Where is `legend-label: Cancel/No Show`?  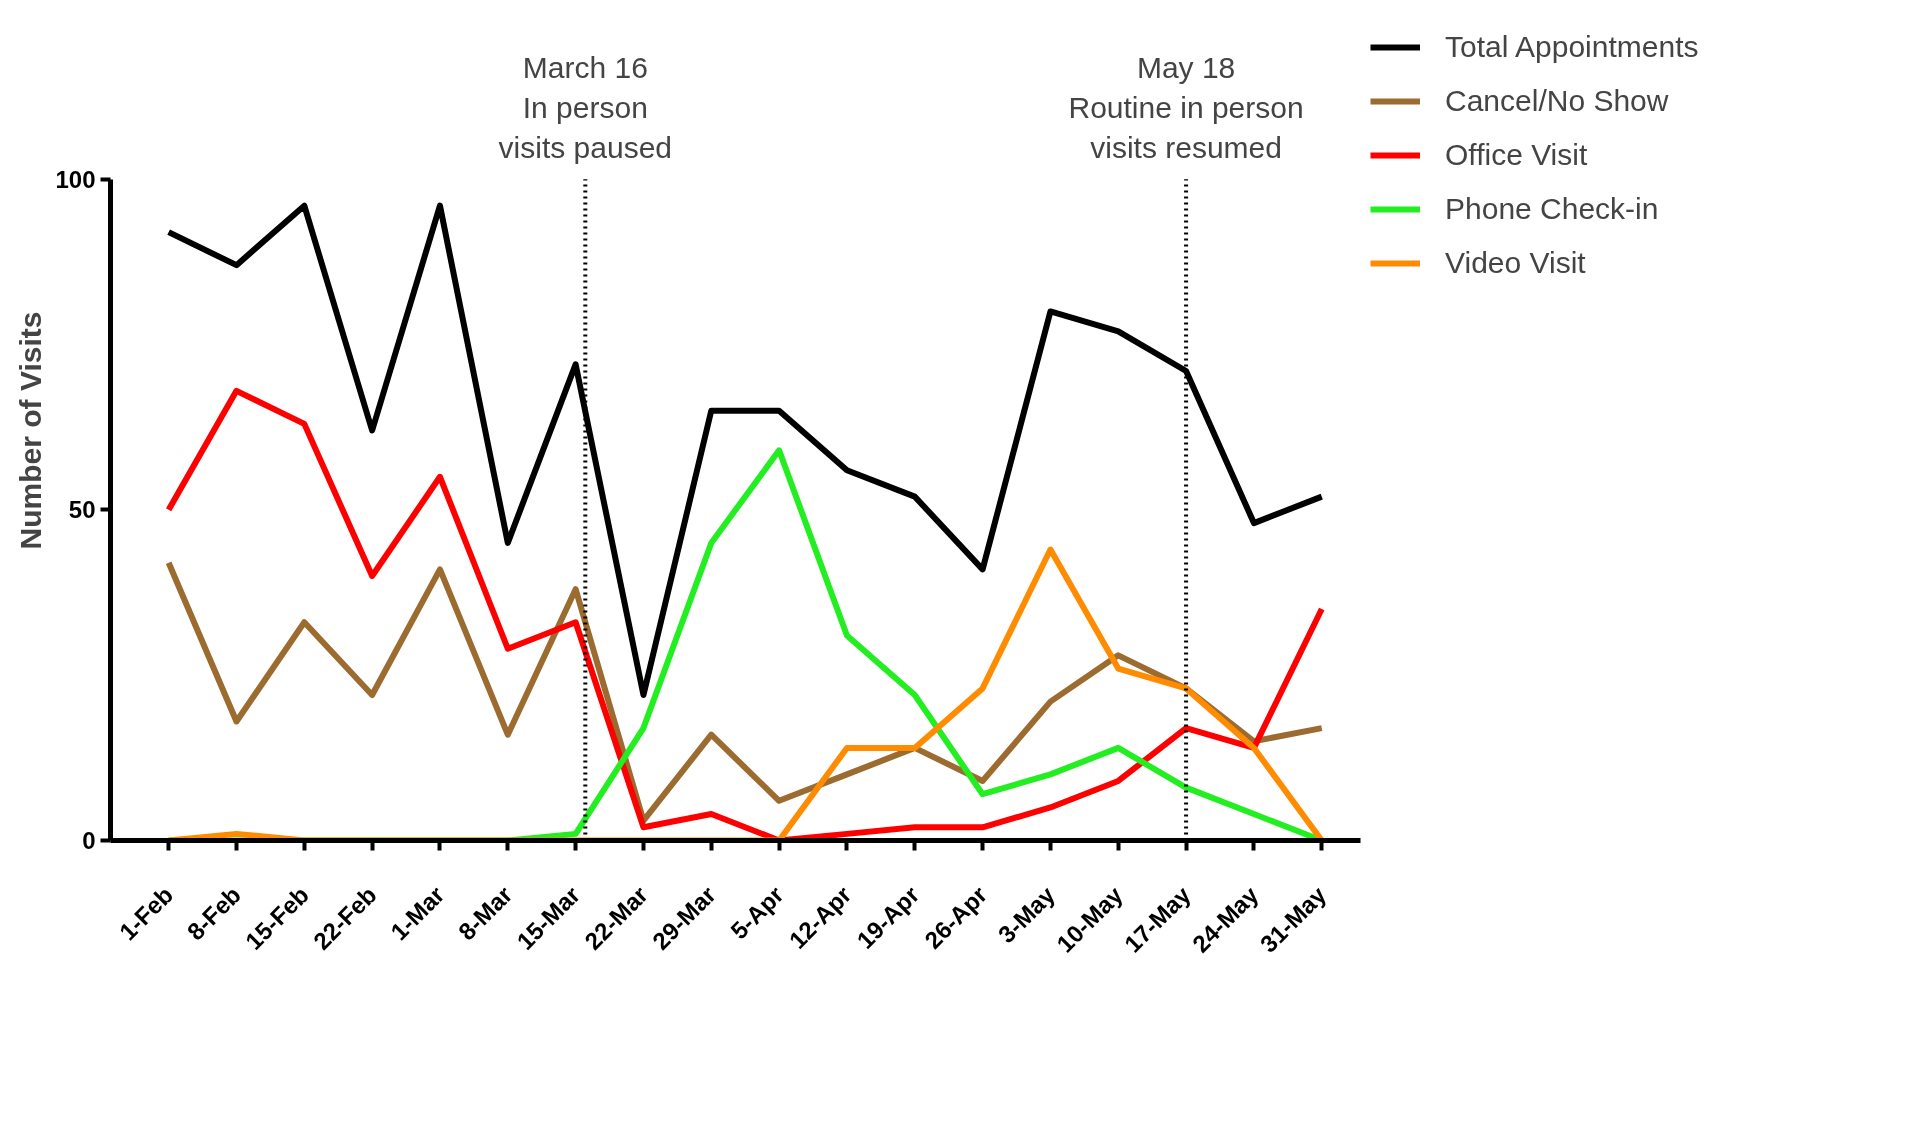 legend-label: Cancel/No Show is located at coordinates (1557, 101).